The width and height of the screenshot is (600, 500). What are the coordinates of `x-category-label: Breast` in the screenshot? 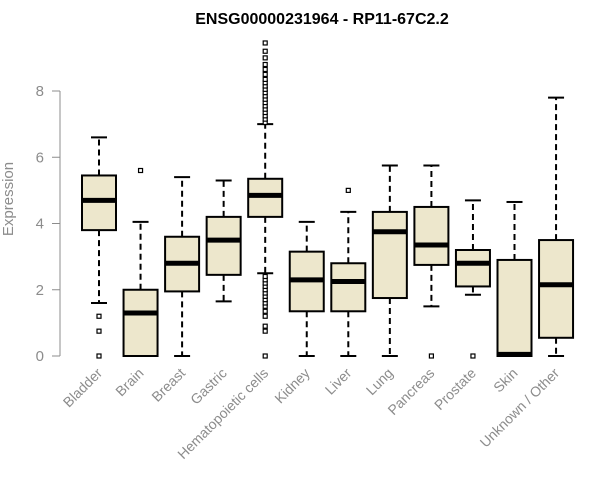 It's located at (168, 385).